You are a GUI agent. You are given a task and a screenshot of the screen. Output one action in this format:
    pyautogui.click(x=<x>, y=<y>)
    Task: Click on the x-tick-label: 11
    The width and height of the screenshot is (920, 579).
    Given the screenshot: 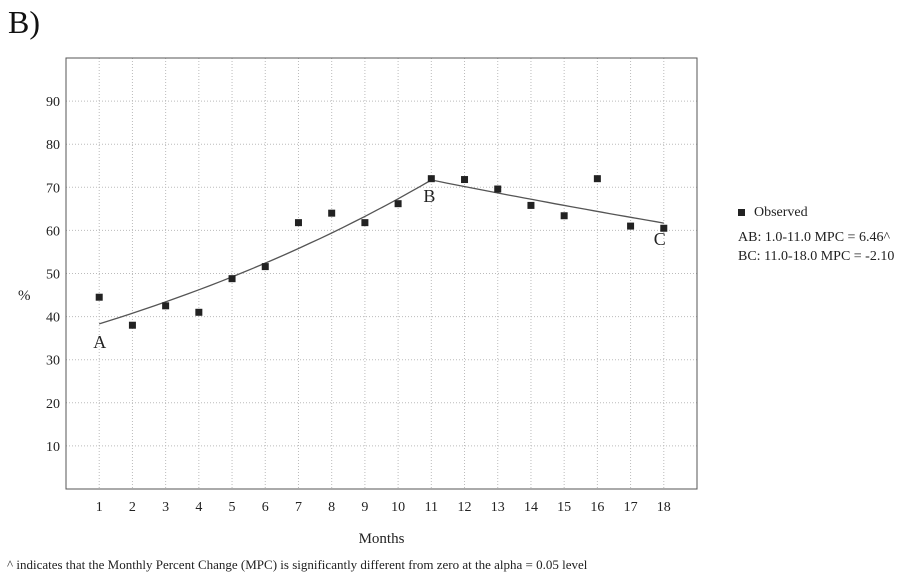 What is the action you would take?
    pyautogui.click(x=431, y=507)
    